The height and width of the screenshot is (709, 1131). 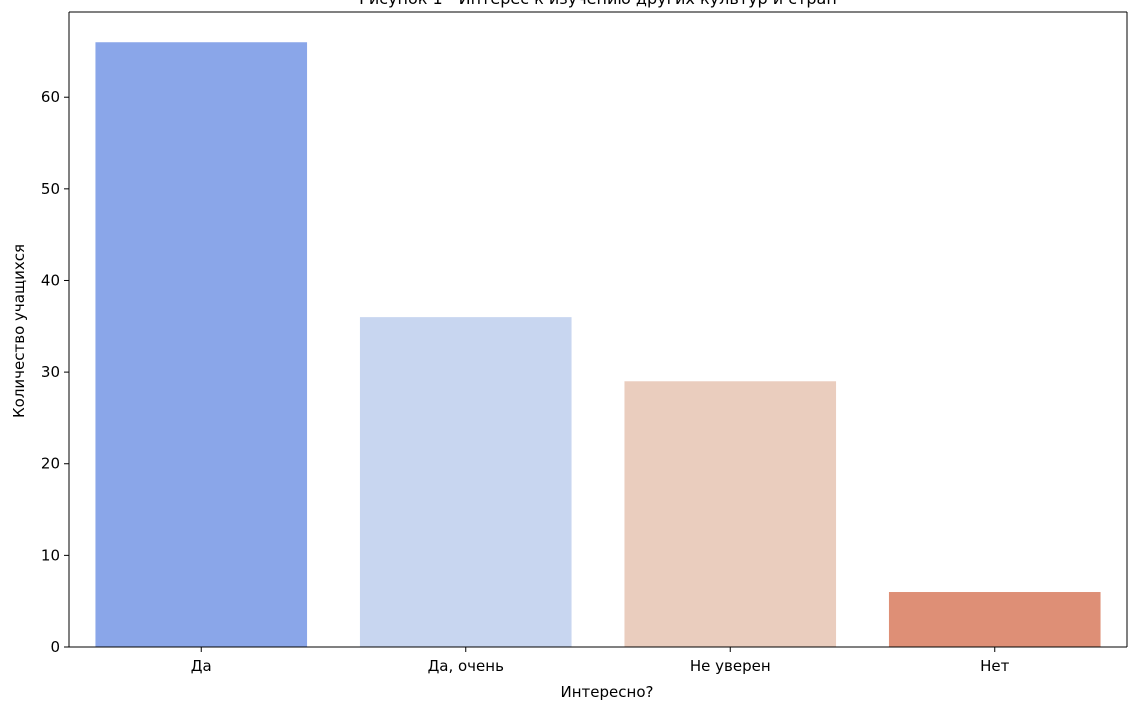 What do you see at coordinates (466, 666) in the screenshot?
I see `x-tick-label: Да, очень` at bounding box center [466, 666].